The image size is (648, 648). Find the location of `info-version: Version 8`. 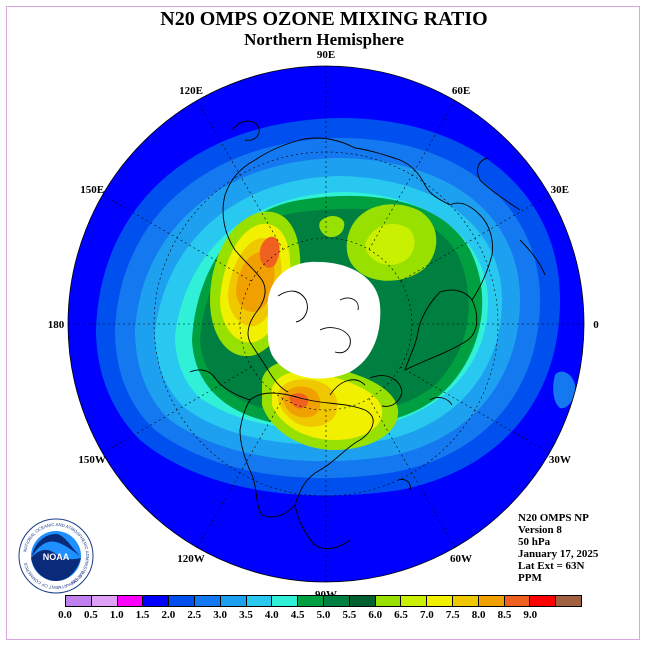

info-version: Version 8 is located at coordinates (540, 530).